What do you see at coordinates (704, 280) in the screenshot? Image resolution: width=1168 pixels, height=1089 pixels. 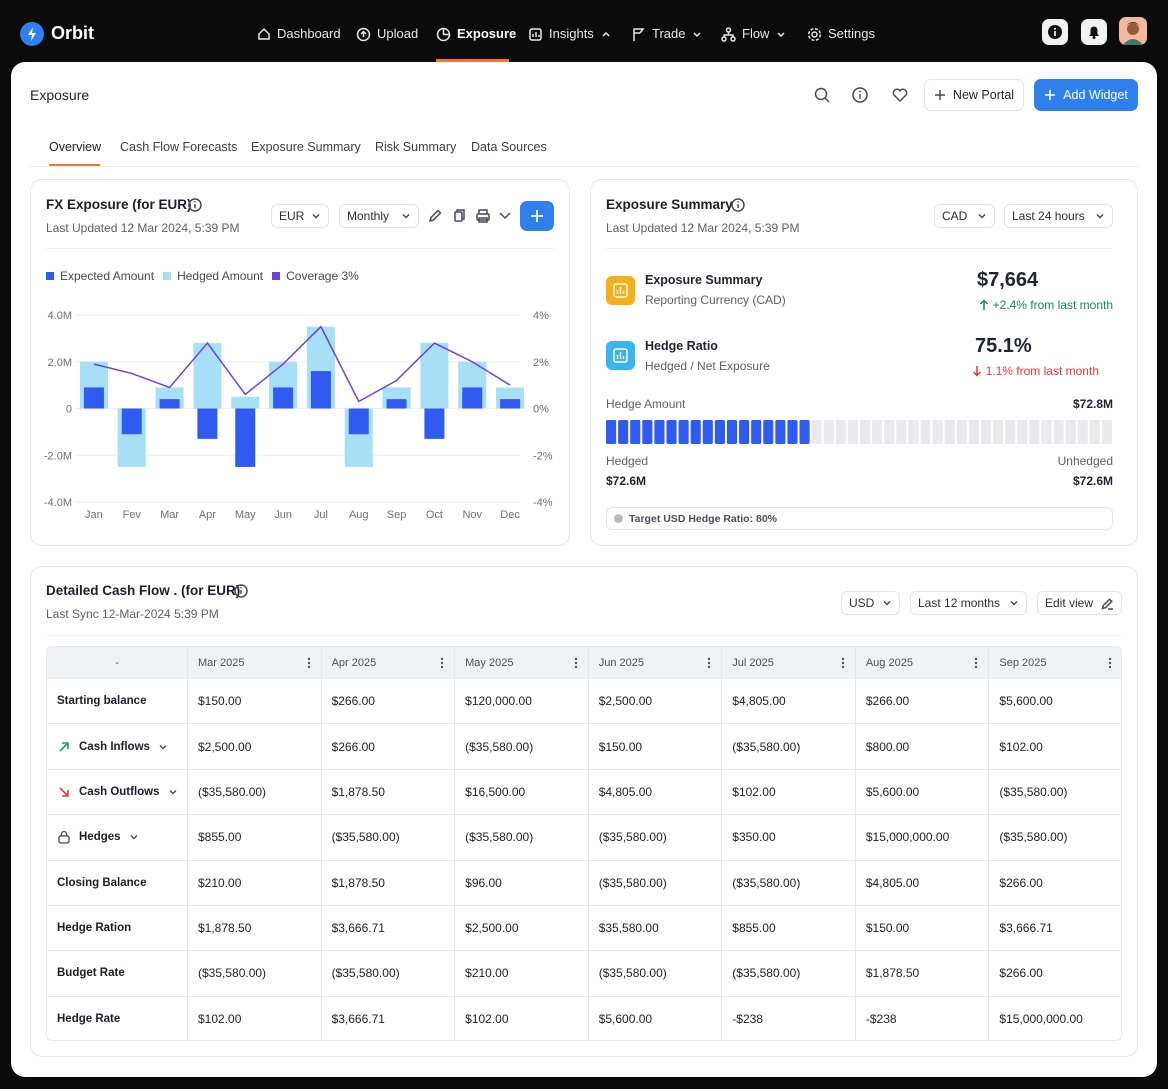 I see `metric-label: Exposure Summary` at bounding box center [704, 280].